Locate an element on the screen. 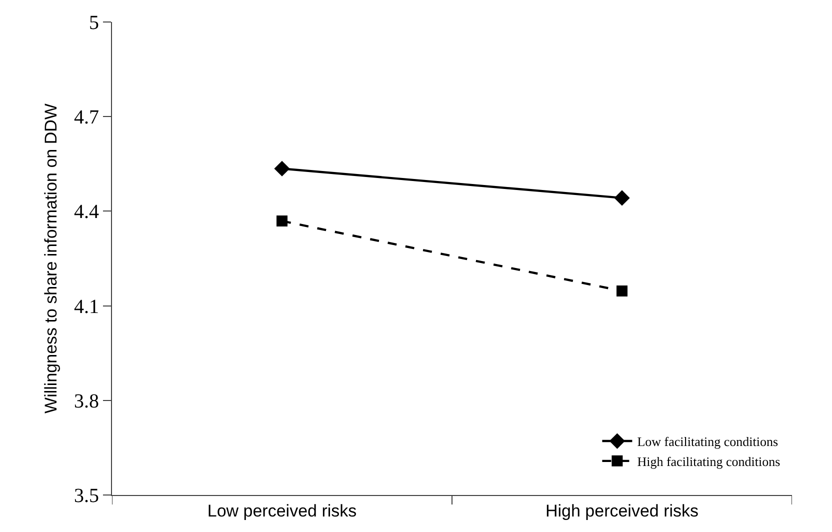 This screenshot has height=532, width=832. x-tick-label: Low perceived risks is located at coordinates (282, 510).